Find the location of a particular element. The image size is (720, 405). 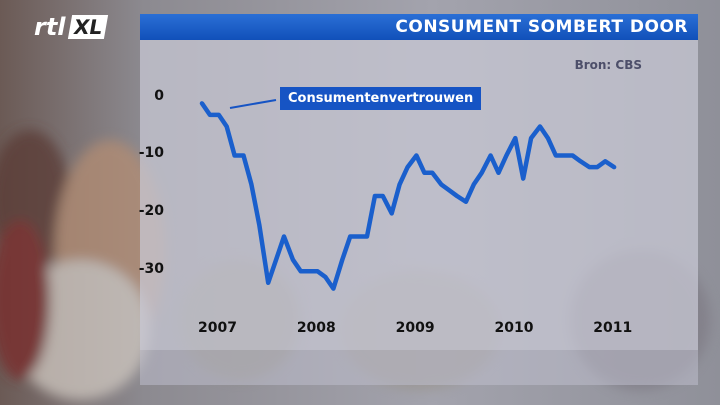

y-tick-label: -30 is located at coordinates (151, 269).